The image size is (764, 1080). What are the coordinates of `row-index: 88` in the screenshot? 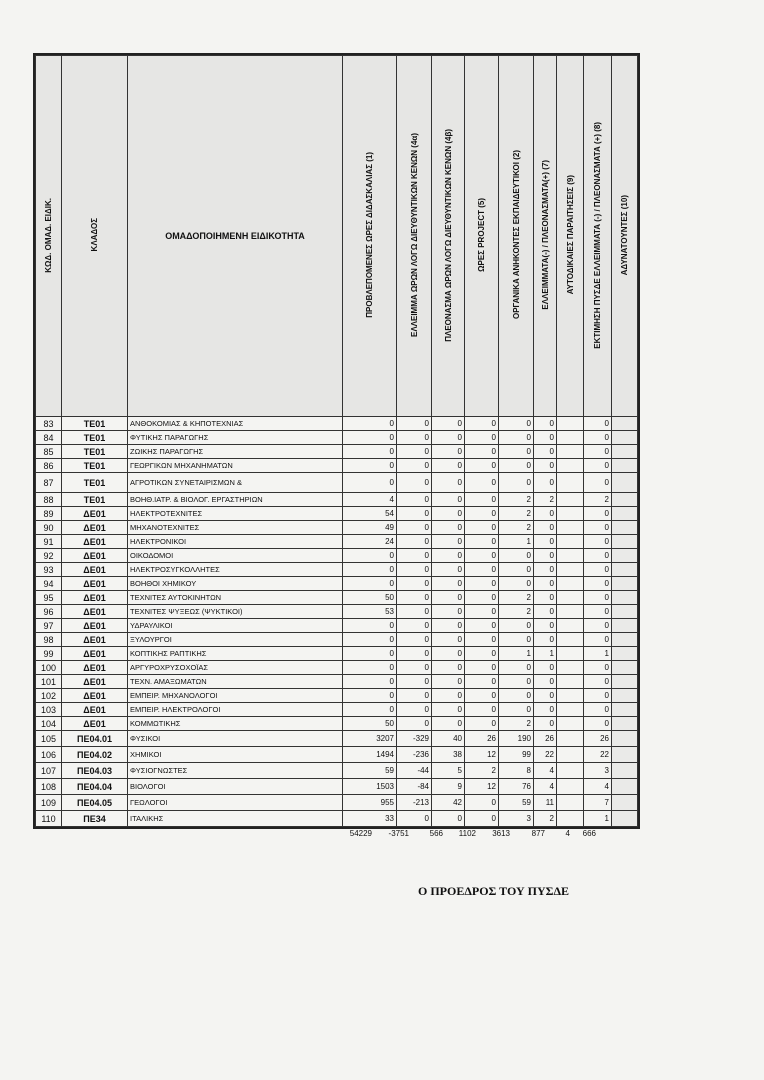 It's located at (48, 499).